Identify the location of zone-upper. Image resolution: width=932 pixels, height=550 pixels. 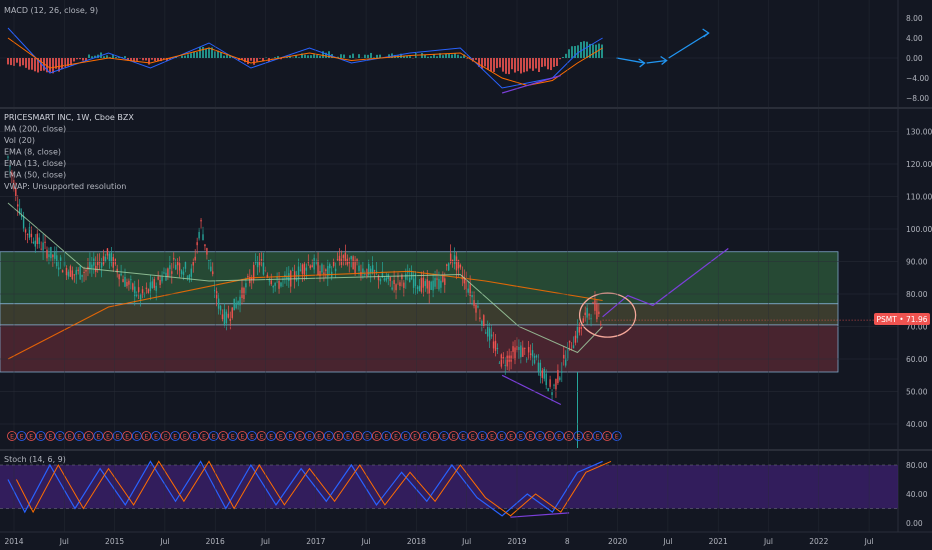
(419, 278).